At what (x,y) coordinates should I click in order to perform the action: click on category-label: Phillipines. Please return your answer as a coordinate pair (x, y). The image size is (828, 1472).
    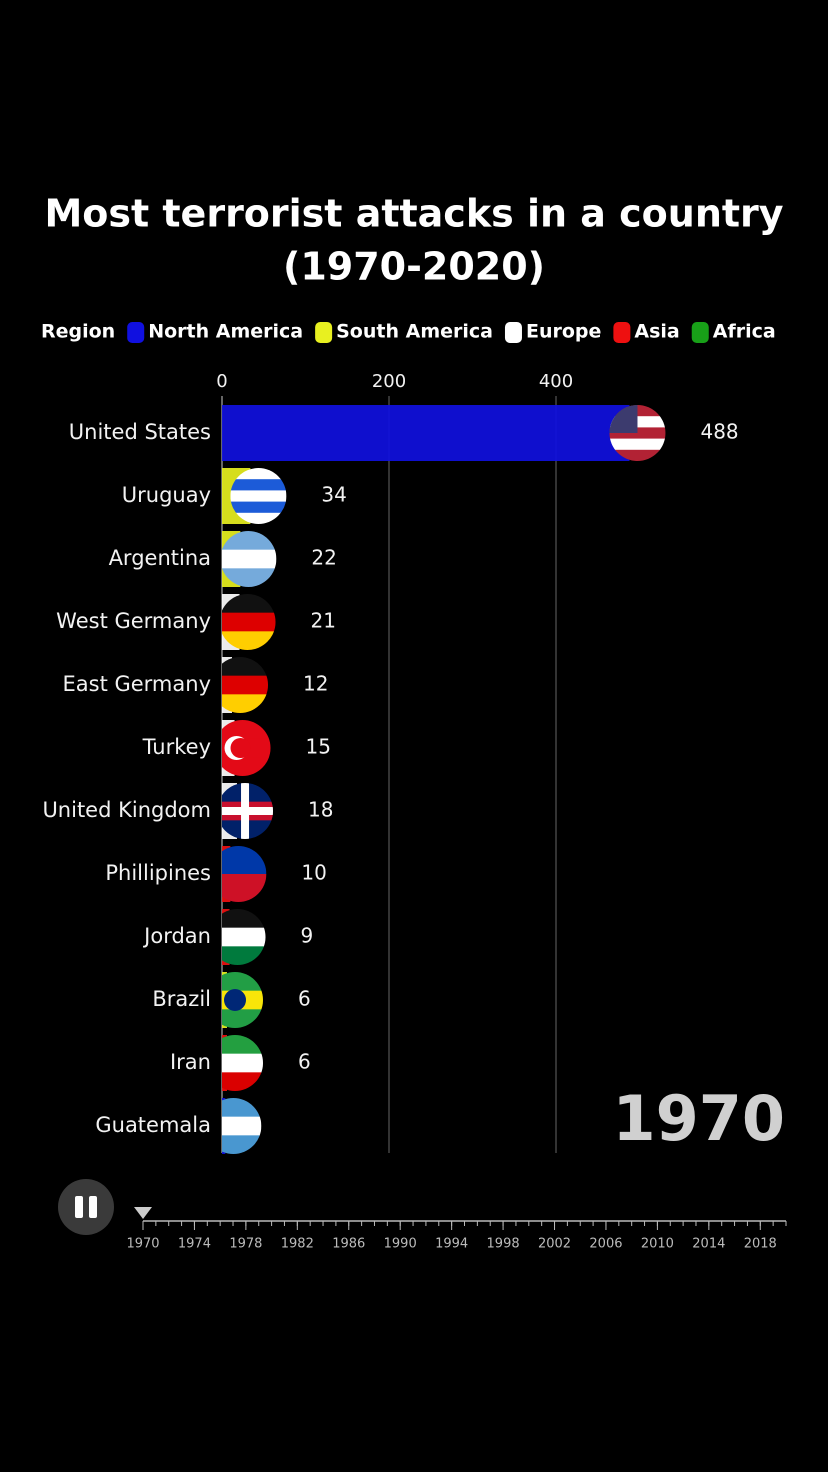
    Looking at the image, I should click on (158, 873).